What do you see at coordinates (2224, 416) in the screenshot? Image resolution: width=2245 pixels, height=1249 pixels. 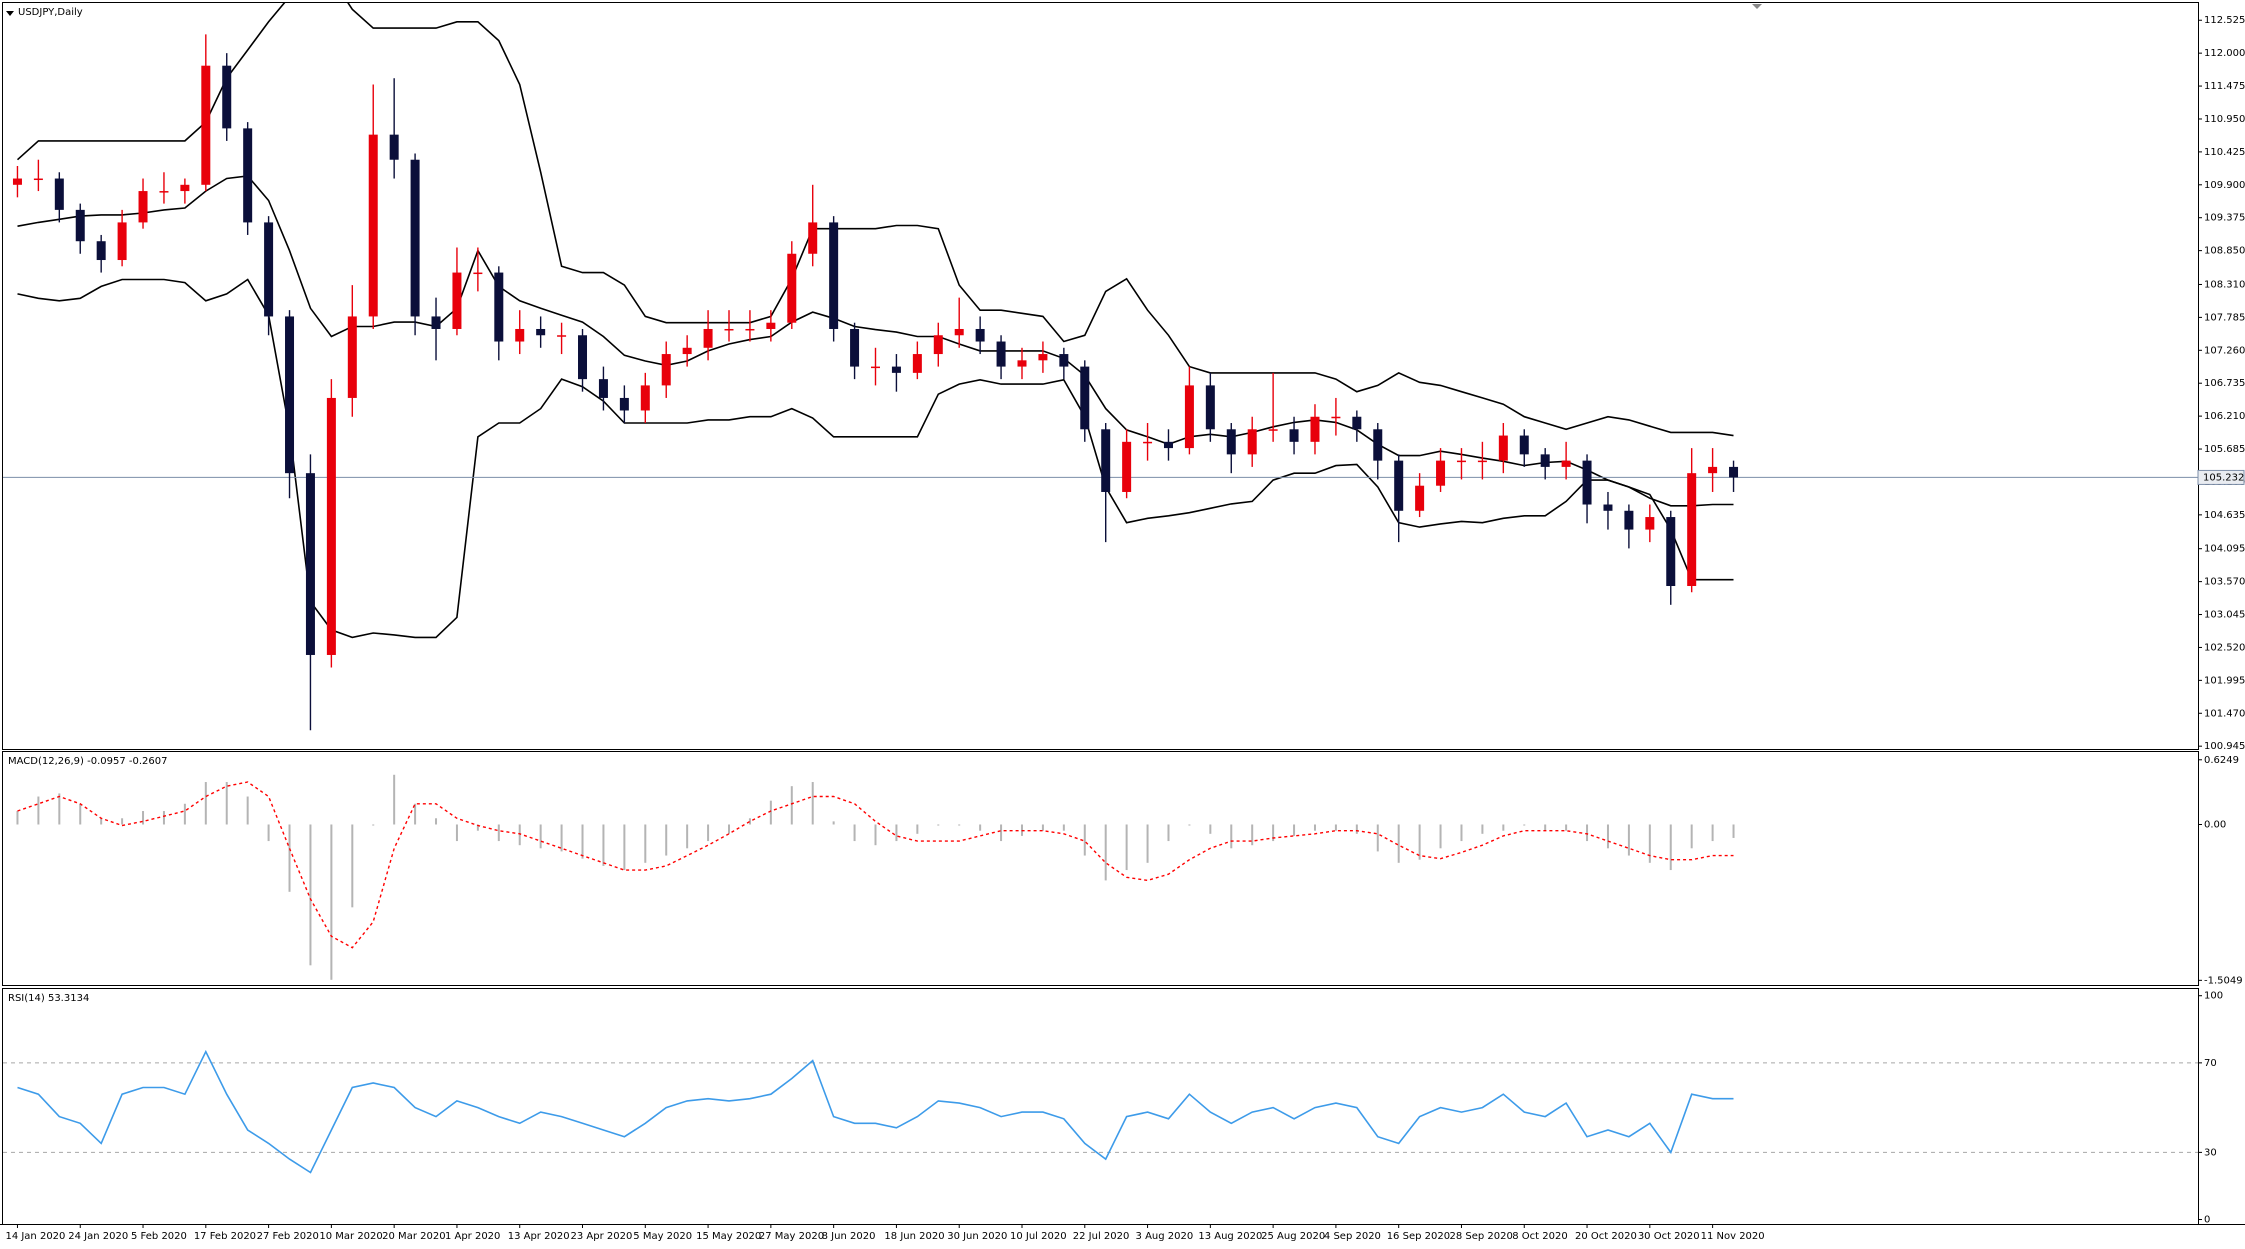 I see `y-tick-label: 106.210` at bounding box center [2224, 416].